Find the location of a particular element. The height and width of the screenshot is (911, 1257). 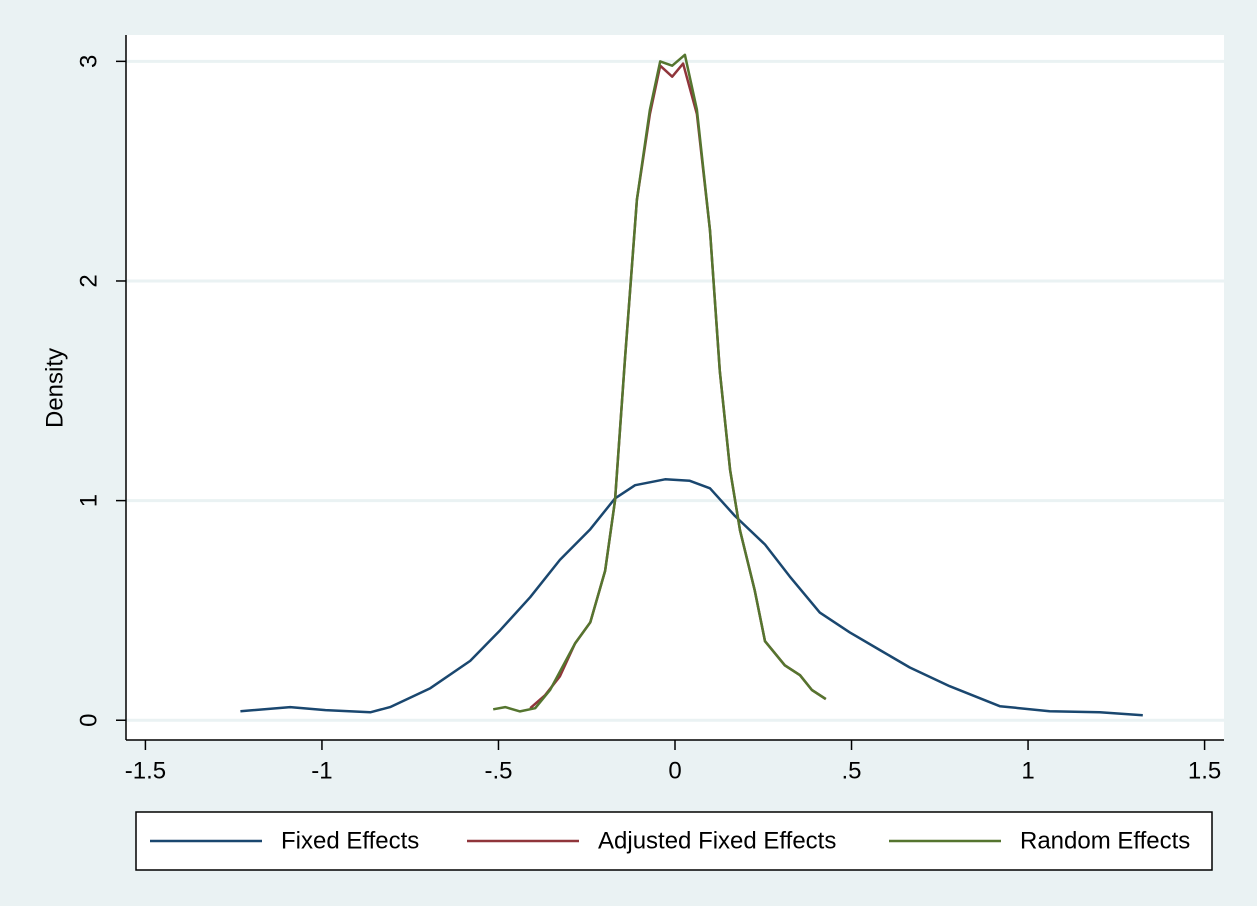

x-tick-label: -.5 is located at coordinates (498, 770).